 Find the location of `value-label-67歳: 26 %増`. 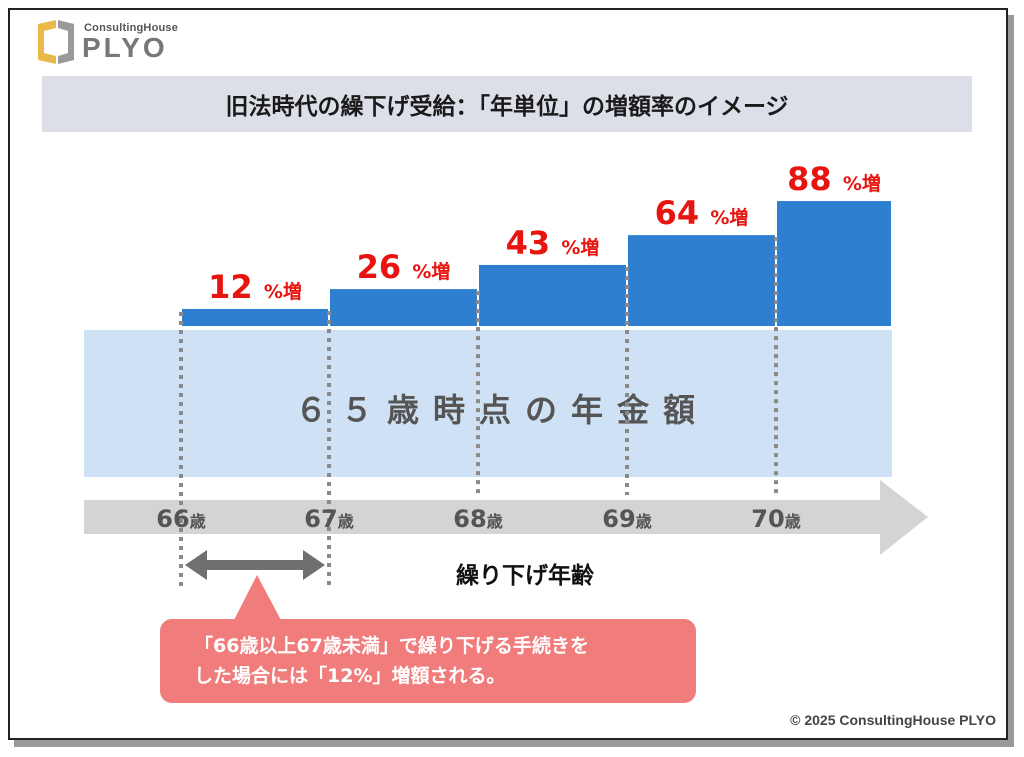

value-label-67歳: 26 %増 is located at coordinates (404, 267).